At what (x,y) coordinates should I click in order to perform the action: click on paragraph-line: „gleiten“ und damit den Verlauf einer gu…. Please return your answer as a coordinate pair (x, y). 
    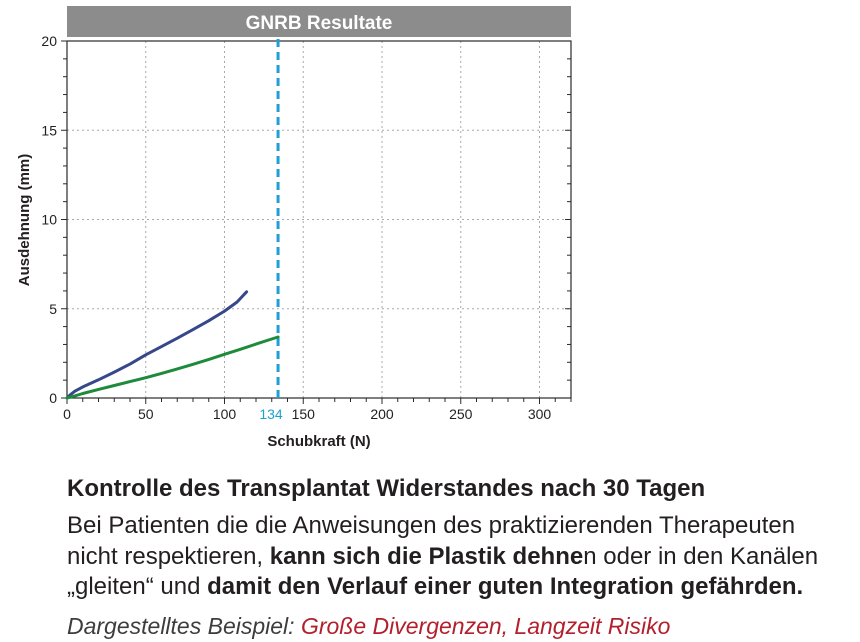
    Looking at the image, I should click on (442, 587).